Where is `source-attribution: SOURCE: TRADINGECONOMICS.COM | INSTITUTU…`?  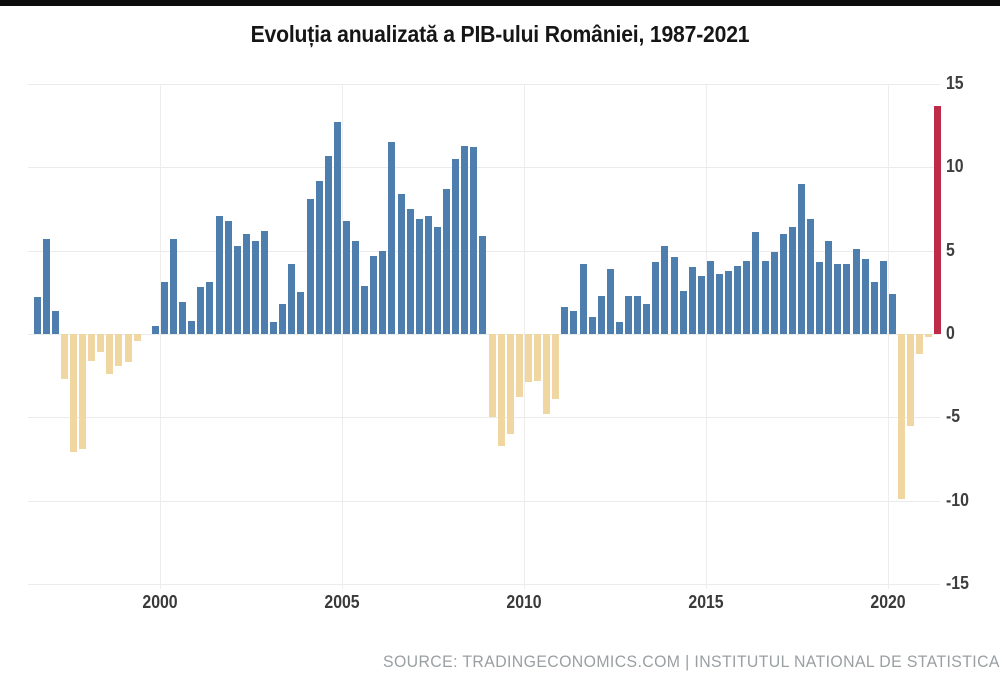 source-attribution: SOURCE: TRADINGECONOMICS.COM | INSTITUTU… is located at coordinates (691, 662).